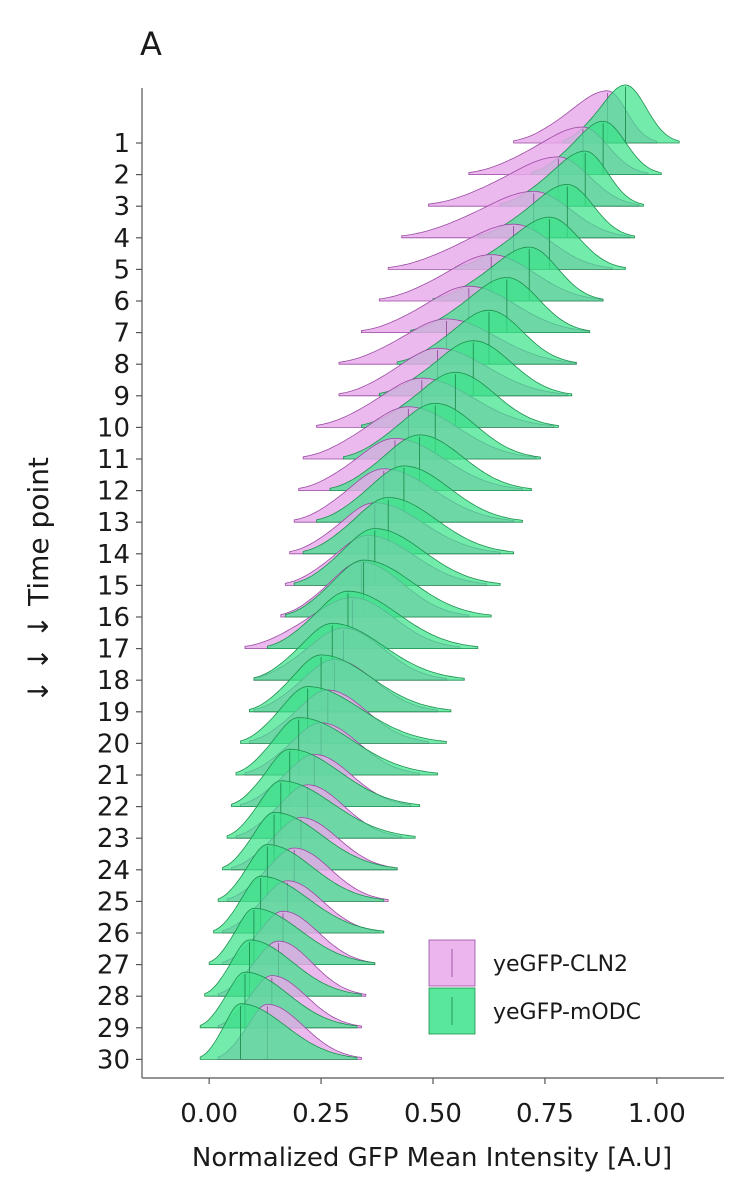 Image resolution: width=750 pixels, height=1200 pixels. I want to click on x-tick-label: 0.50, so click(433, 1114).